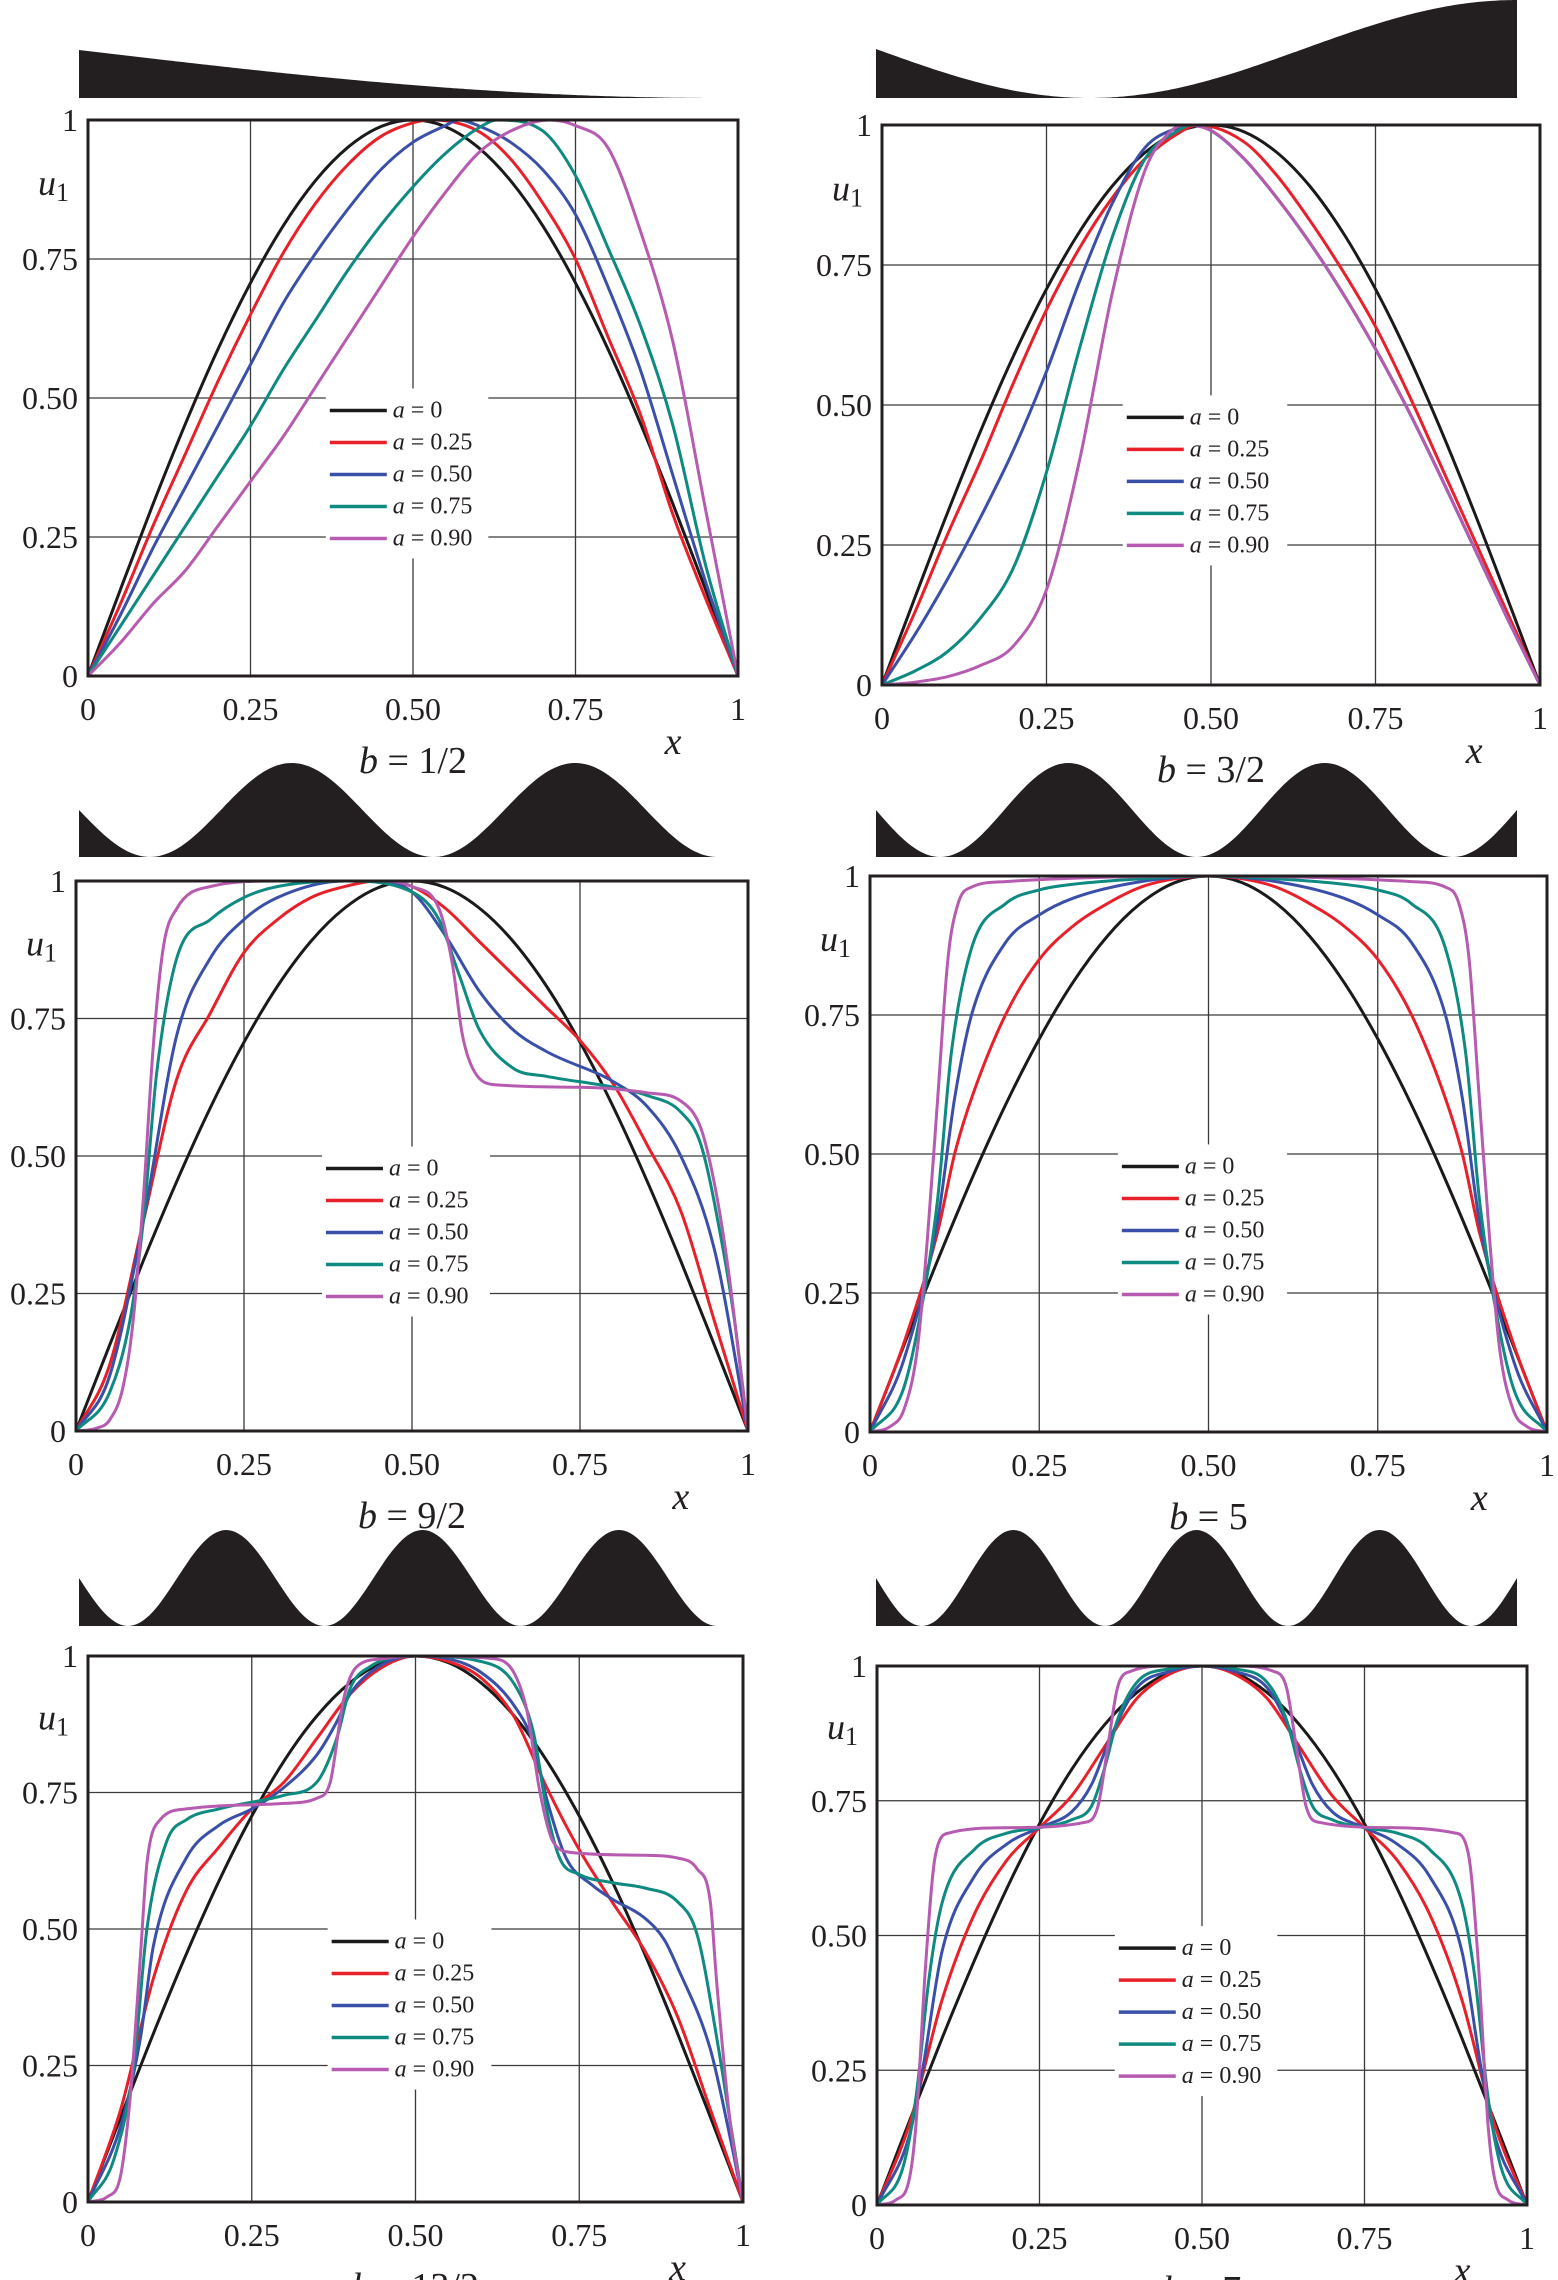 Image resolution: width=1558 pixels, height=2280 pixels. What do you see at coordinates (1166, 770) in the screenshot?
I see `caption-symbol: b` at bounding box center [1166, 770].